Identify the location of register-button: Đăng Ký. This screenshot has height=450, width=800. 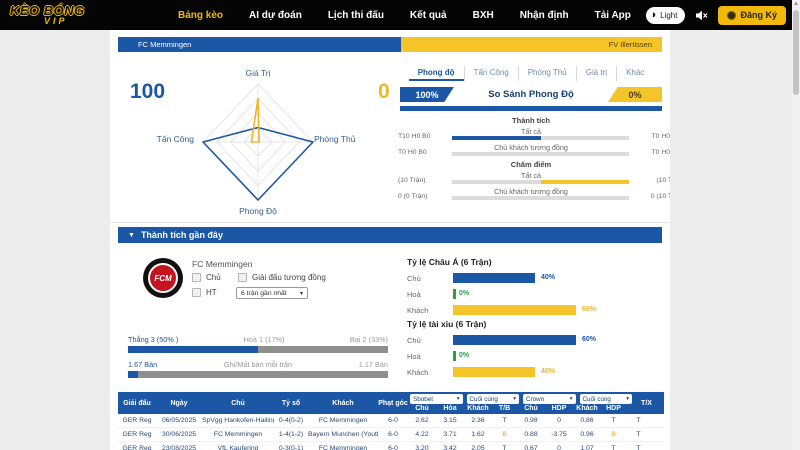
(752, 15).